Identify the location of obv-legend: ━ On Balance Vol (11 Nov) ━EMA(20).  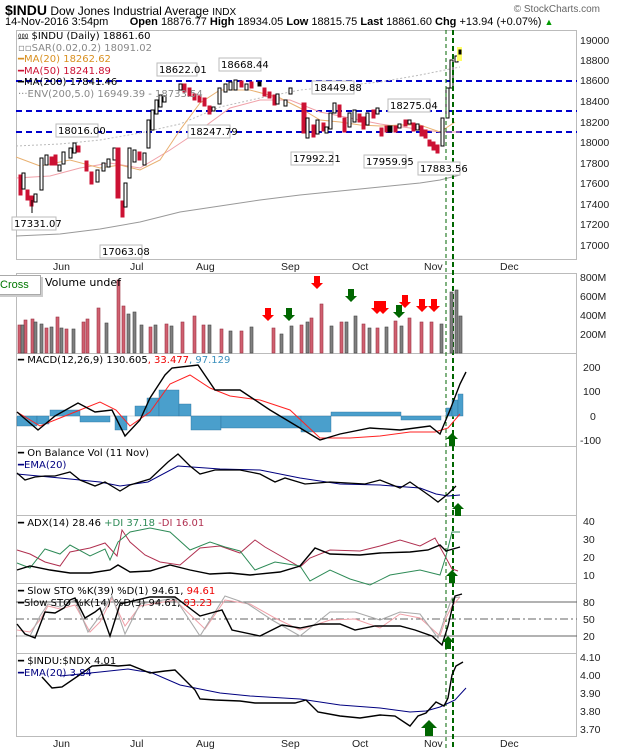
(84, 459).